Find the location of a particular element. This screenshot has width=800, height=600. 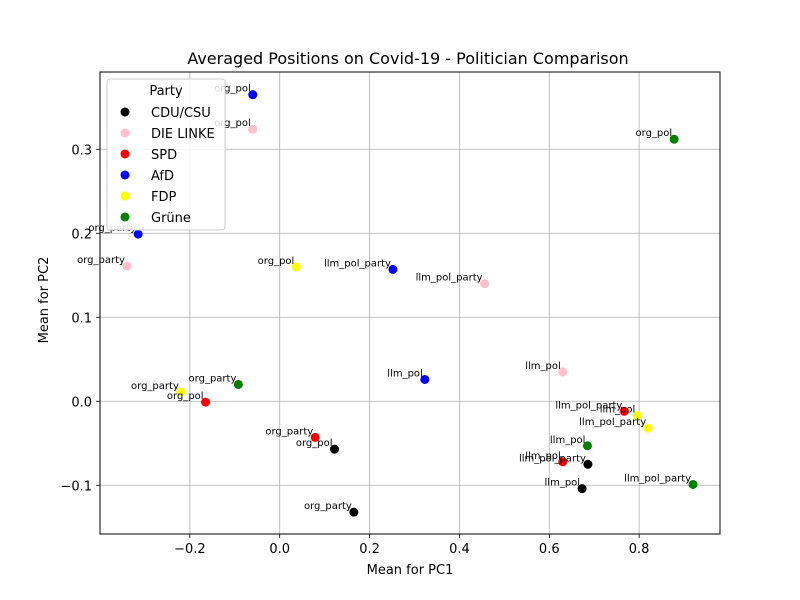

x-tick-label: 0.6 is located at coordinates (549, 549).